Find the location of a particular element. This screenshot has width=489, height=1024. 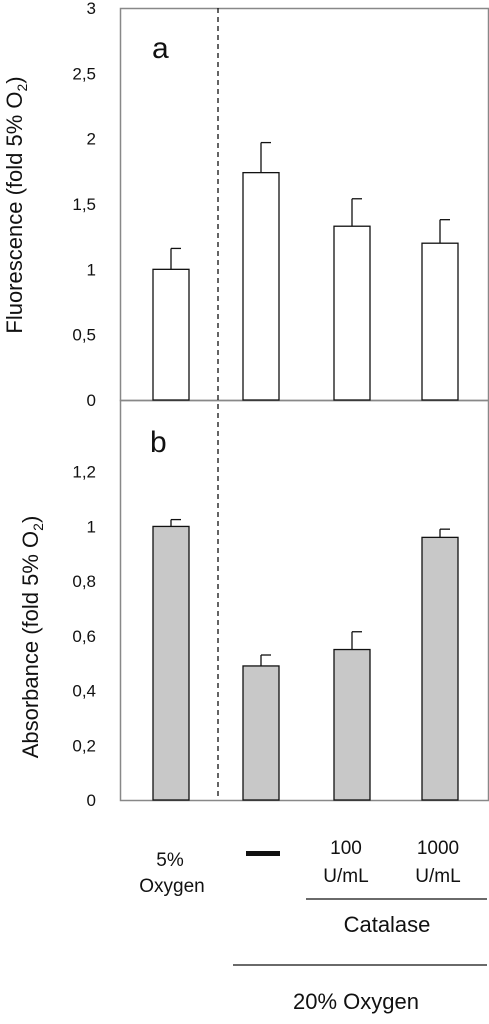

panel-a-ylabel: Fluorescence (fold 5% O2) is located at coordinates (16, 204).